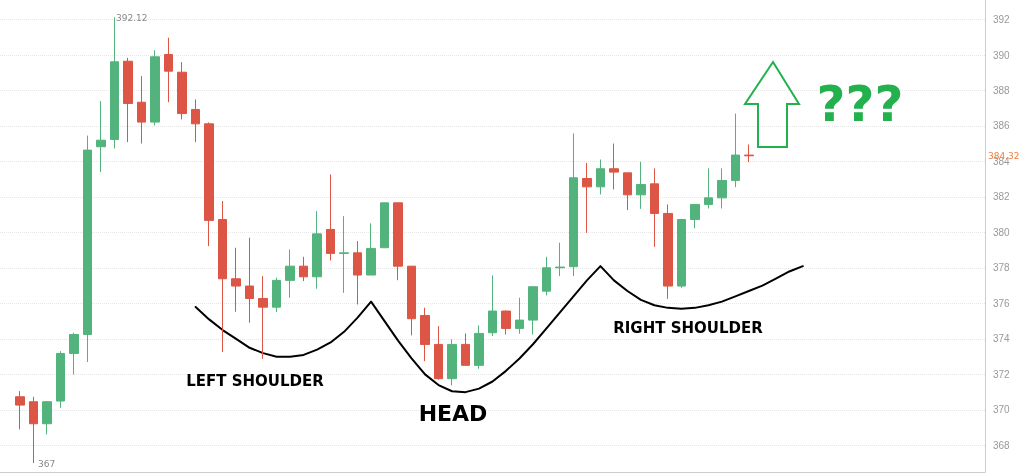 This screenshot has width=1024, height=474. Describe the element at coordinates (1002, 339) in the screenshot. I see `y-tick-label: 374` at that location.